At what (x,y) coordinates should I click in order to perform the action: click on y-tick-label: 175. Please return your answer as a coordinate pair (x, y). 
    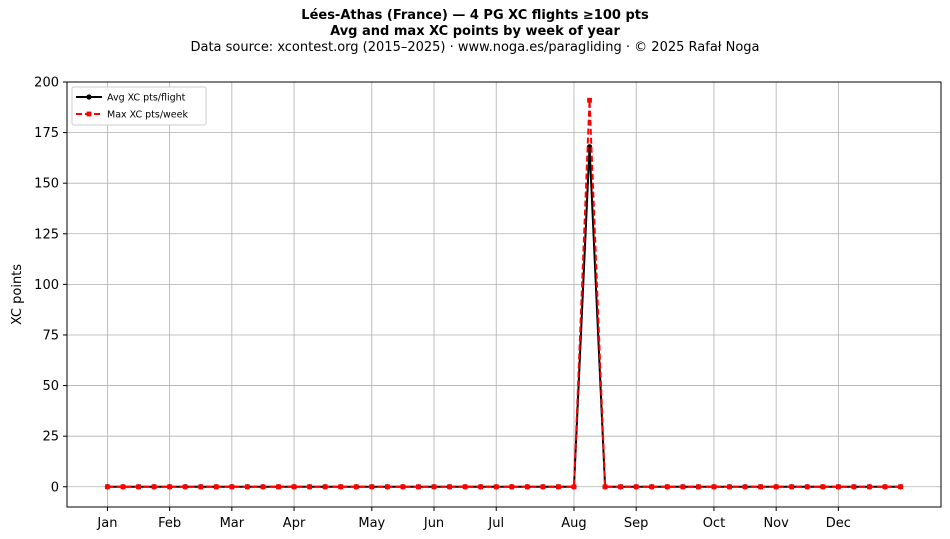
    Looking at the image, I should click on (46, 133).